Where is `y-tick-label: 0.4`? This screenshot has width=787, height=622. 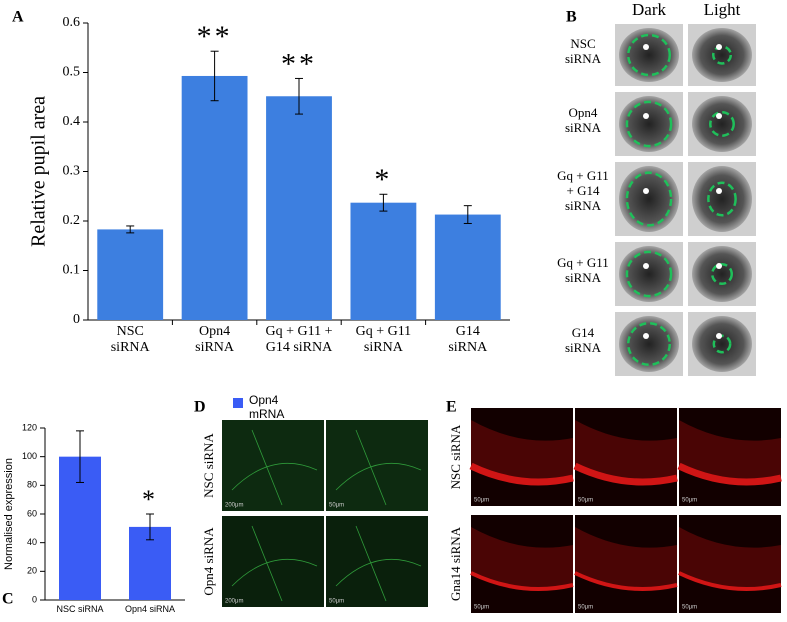 y-tick-label: 0.4 is located at coordinates (72, 121).